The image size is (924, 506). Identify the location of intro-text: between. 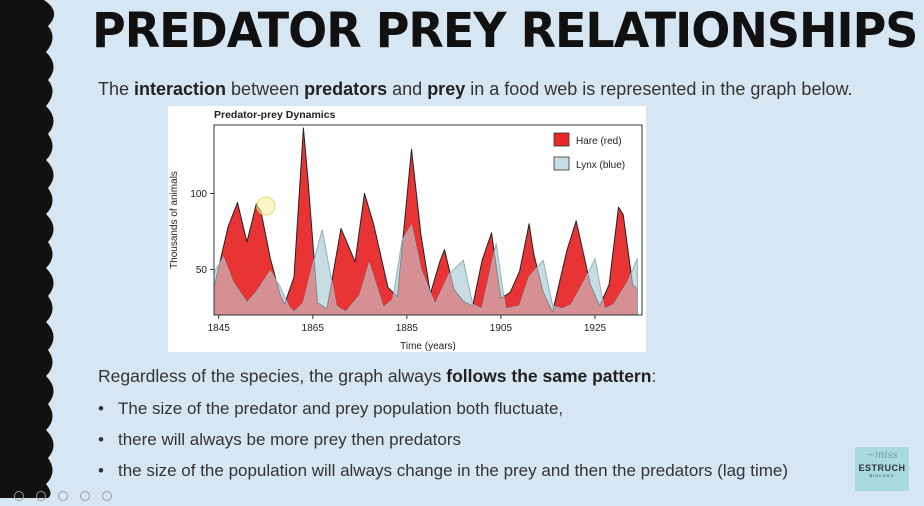
(265, 89).